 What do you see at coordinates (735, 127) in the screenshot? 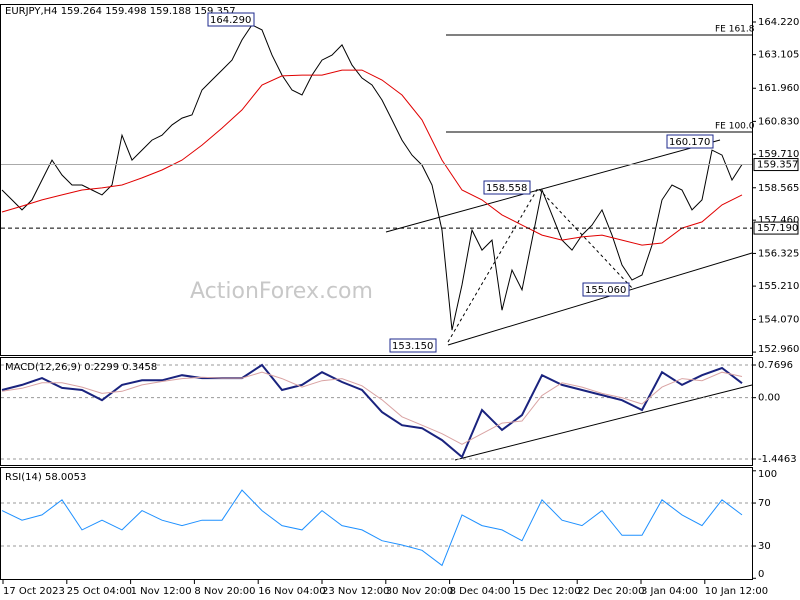
I see `annotation: FE 100.0` at bounding box center [735, 127].